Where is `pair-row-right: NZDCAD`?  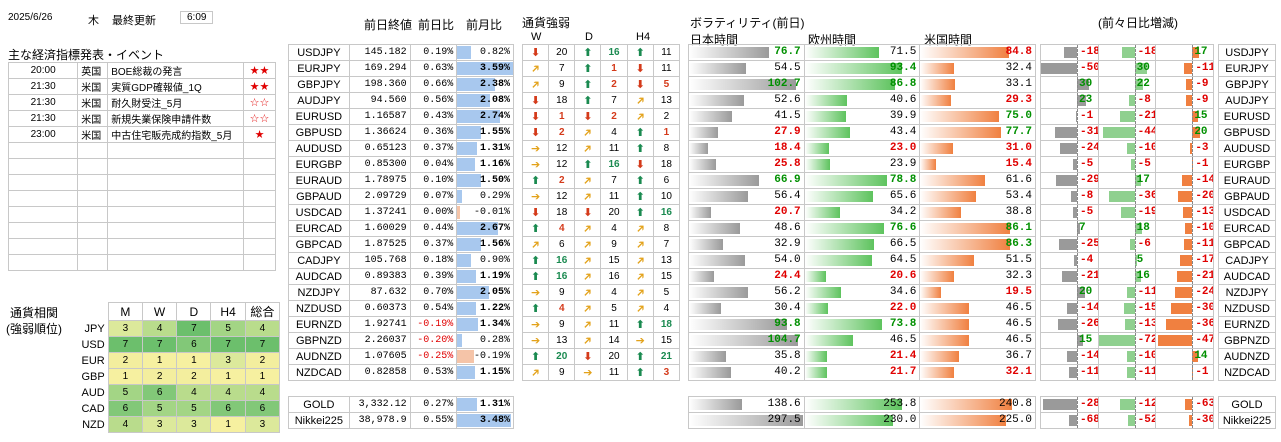
pair-row-right: NZDCAD is located at coordinates (1247, 372).